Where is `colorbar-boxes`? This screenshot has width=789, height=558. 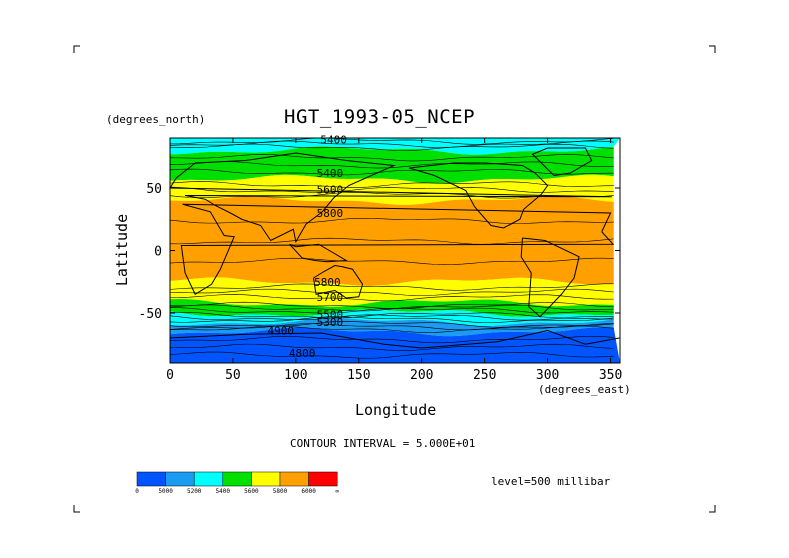
colorbar-boxes is located at coordinates (237, 479).